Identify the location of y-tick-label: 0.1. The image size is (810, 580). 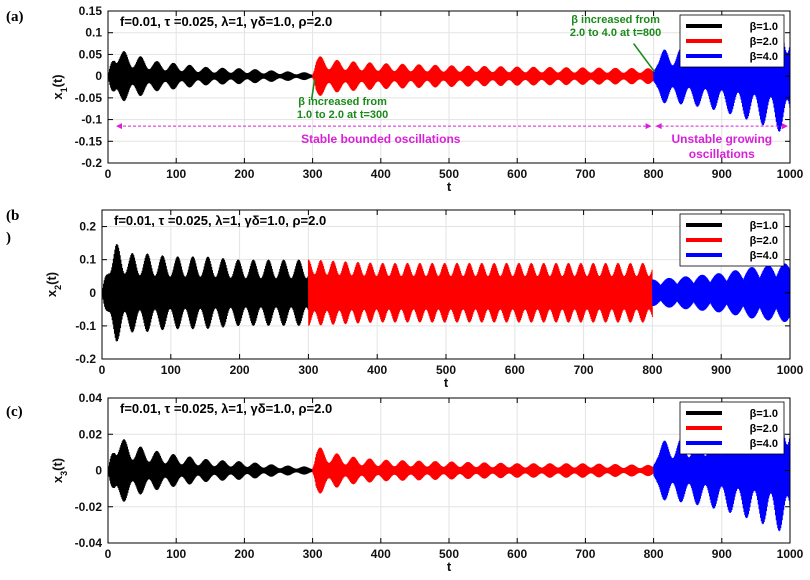
(87, 260).